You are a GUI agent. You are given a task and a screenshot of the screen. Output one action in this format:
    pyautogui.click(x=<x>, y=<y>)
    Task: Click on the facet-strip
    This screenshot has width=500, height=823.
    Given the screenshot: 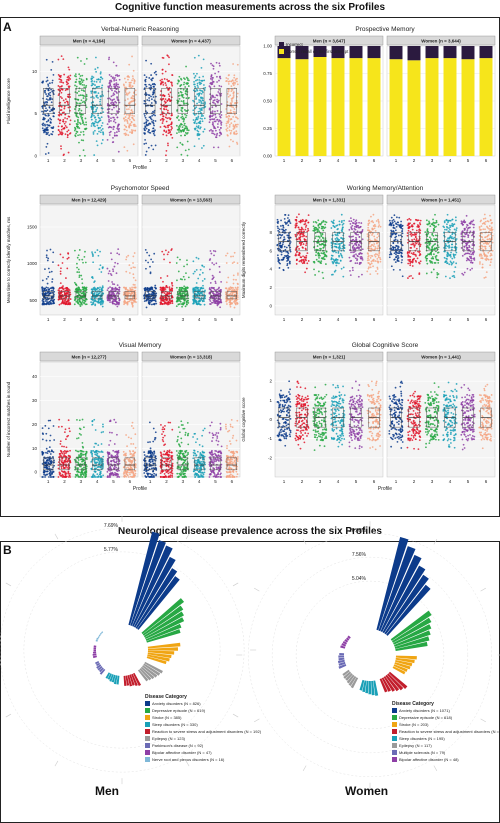 What is the action you would take?
    pyautogui.click(x=329, y=40)
    